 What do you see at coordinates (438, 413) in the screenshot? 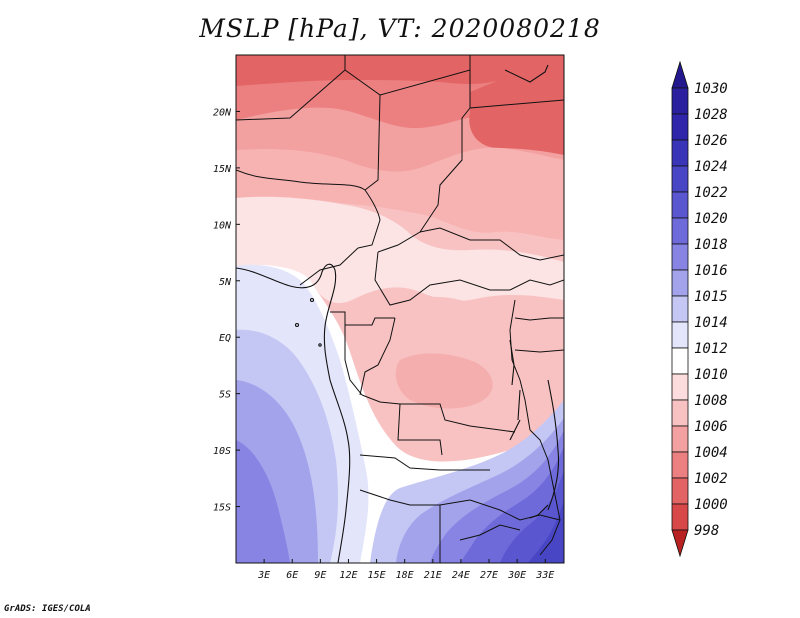
I see `border-drc-angola` at bounding box center [438, 413].